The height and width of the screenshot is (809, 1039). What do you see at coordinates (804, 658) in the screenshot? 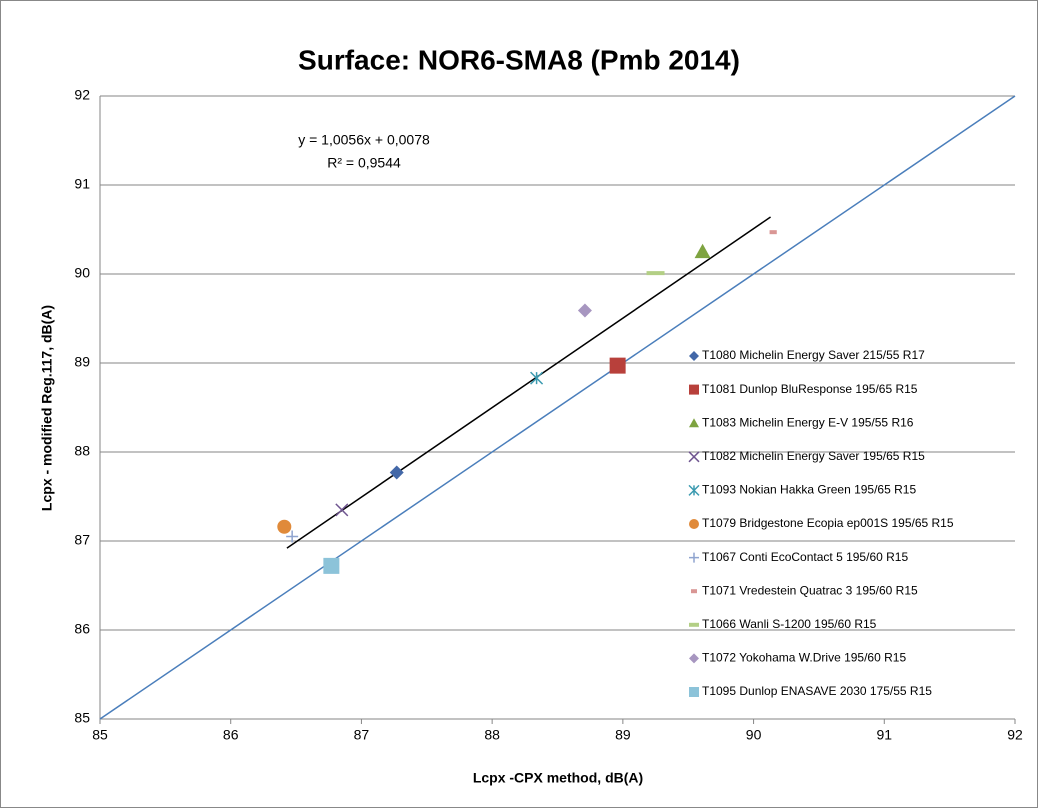
I see `legend-label: T1072 Yokohama W.Drive 195/60 R15` at bounding box center [804, 658].